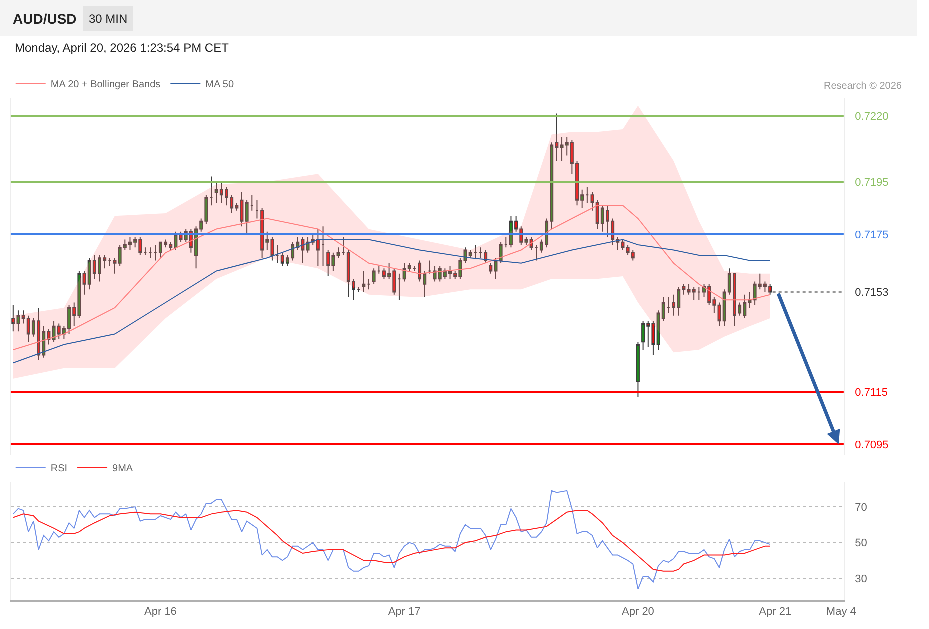  What do you see at coordinates (861, 579) in the screenshot?
I see `y-tick-label: 30` at bounding box center [861, 579].